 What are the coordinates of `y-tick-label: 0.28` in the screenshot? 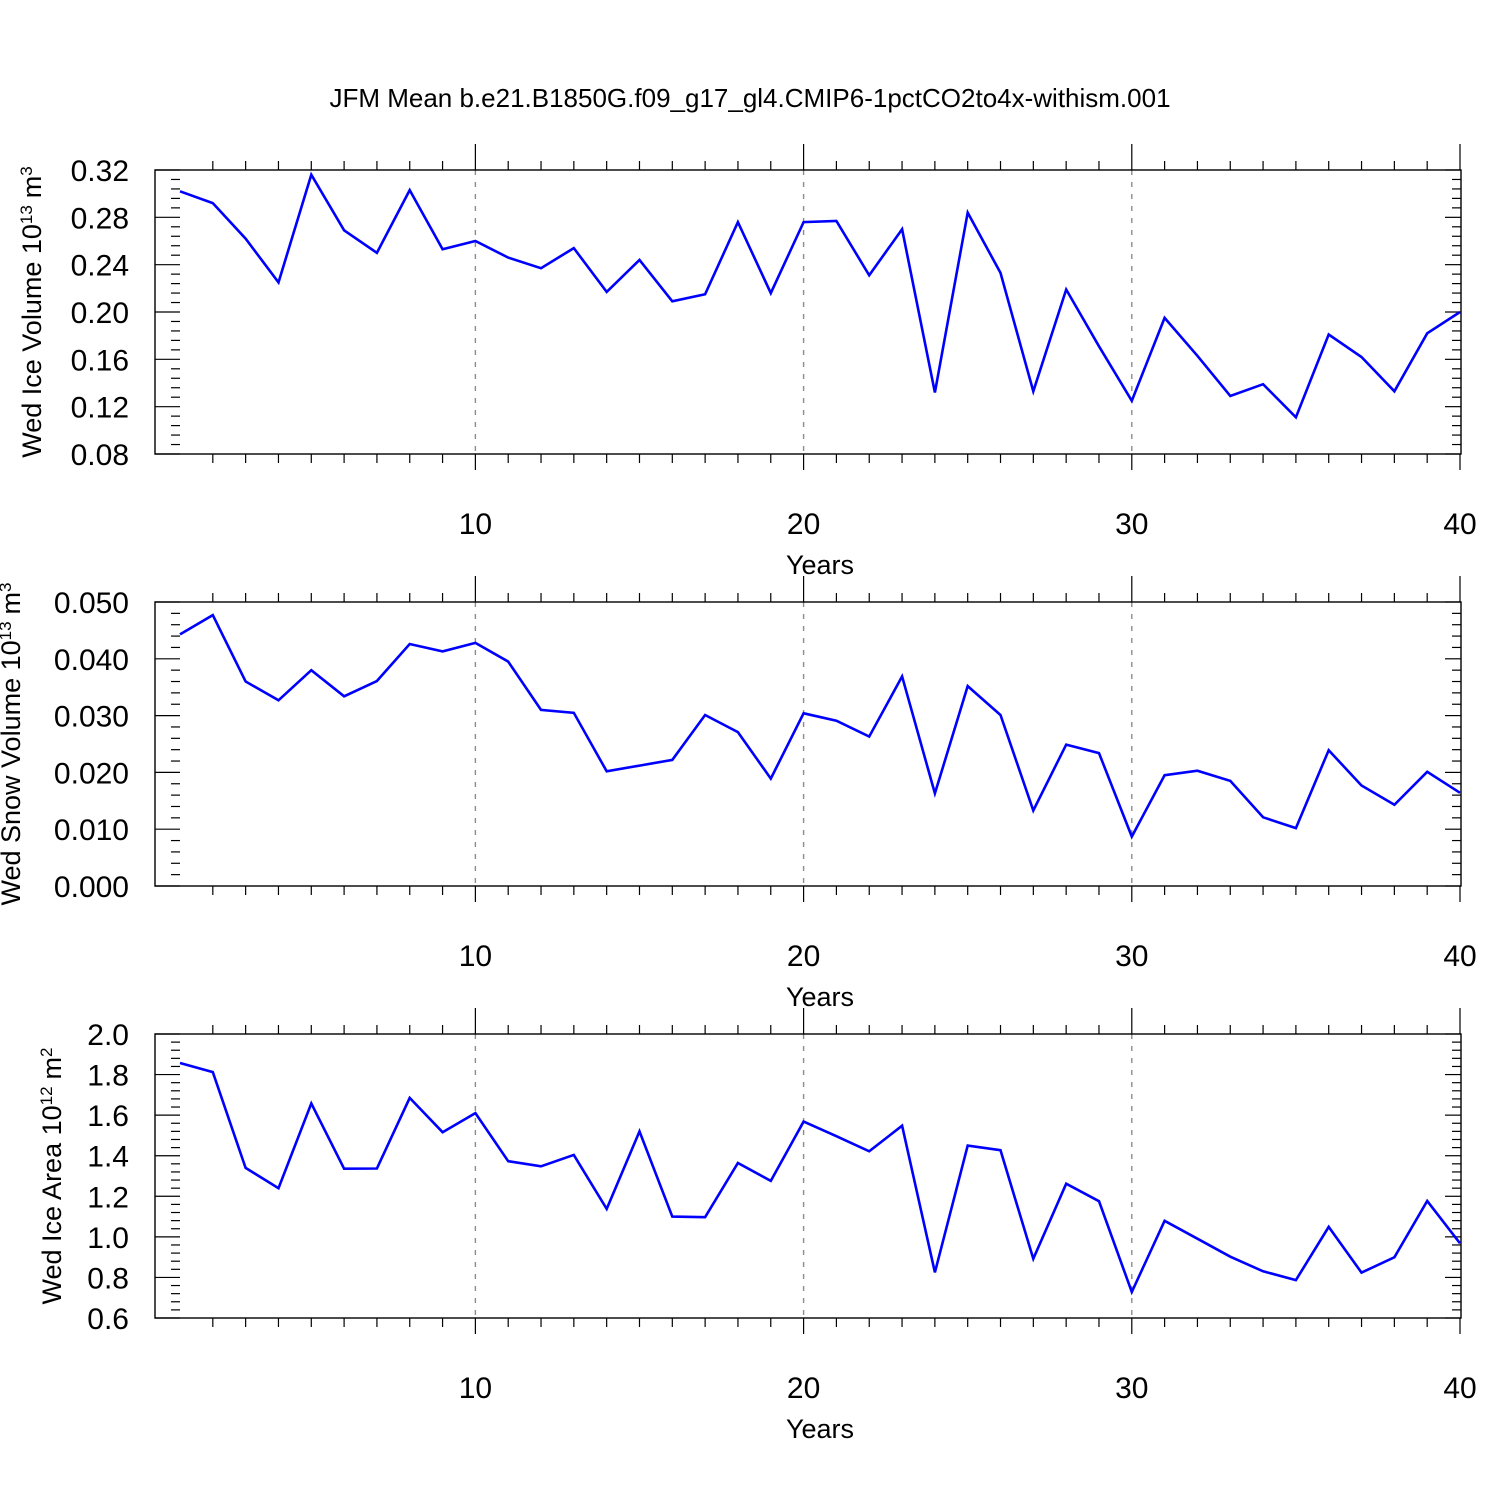 It's located at (100, 218).